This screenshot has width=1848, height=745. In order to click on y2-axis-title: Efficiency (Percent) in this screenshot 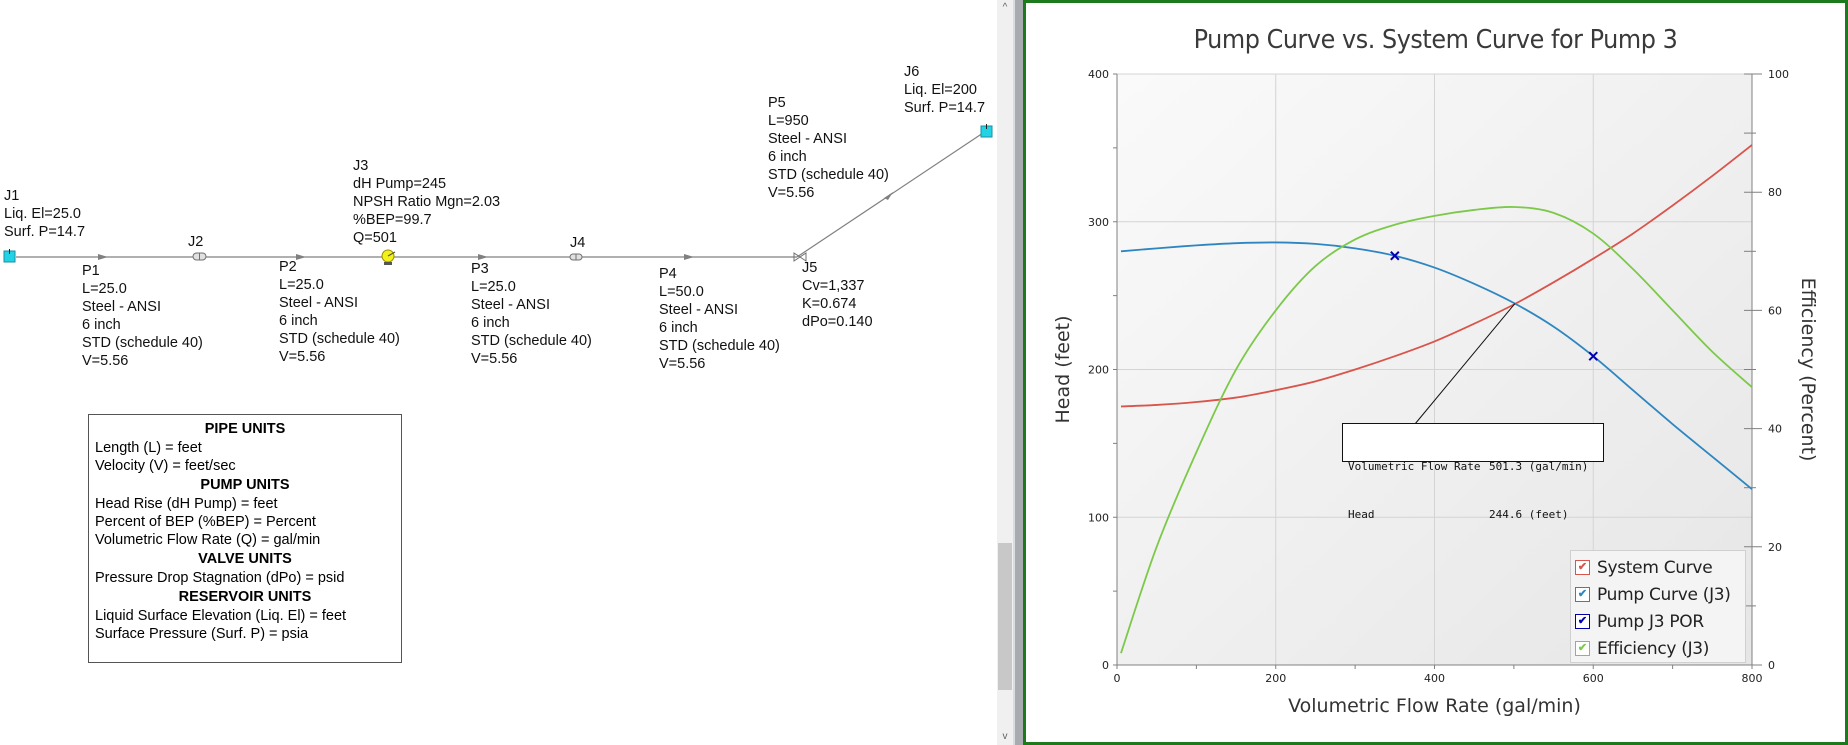, I will do `click(1808, 370)`.